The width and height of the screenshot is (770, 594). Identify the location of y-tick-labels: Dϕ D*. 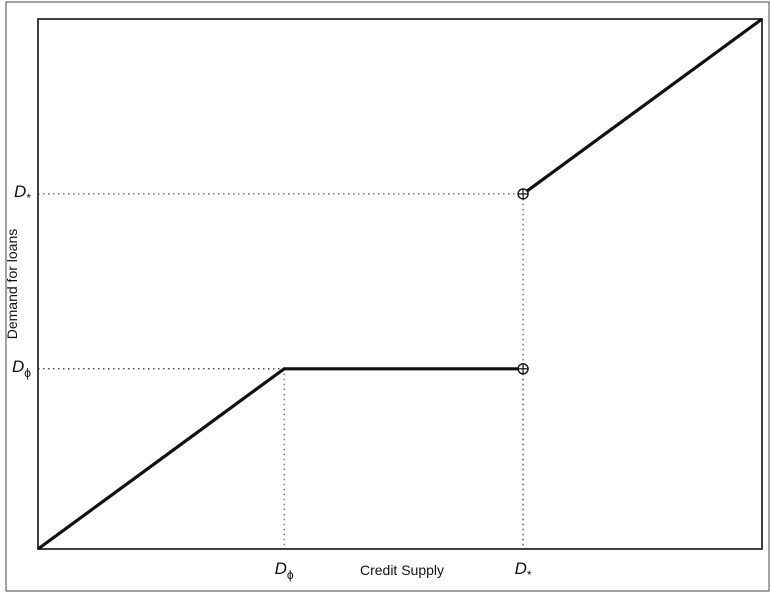
(21, 281).